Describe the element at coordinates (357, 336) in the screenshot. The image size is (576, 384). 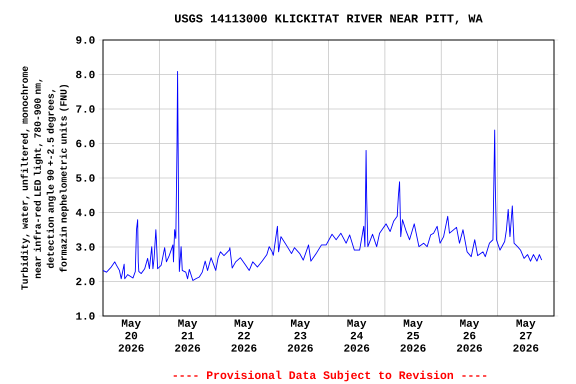
I see `x-tick-label: May 24 2026` at that location.